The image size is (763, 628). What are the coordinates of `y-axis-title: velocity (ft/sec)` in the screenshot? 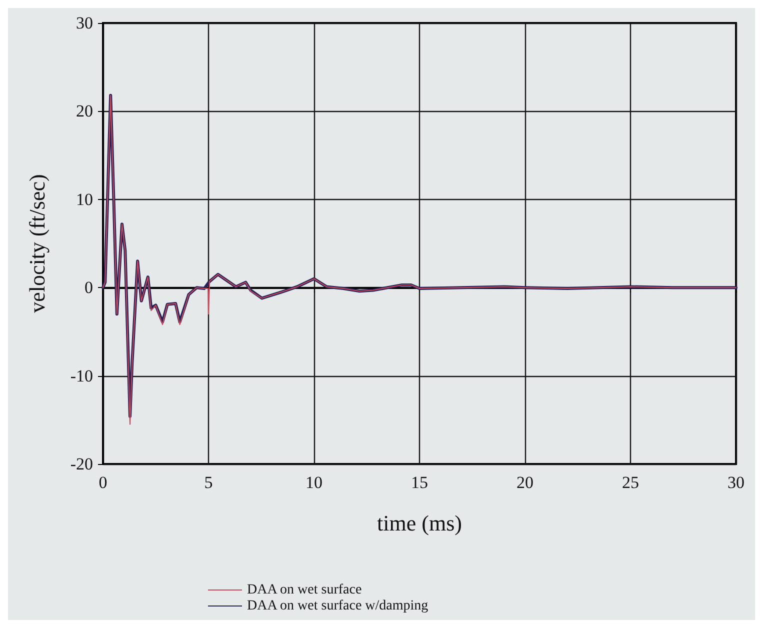 It's located at (37, 243).